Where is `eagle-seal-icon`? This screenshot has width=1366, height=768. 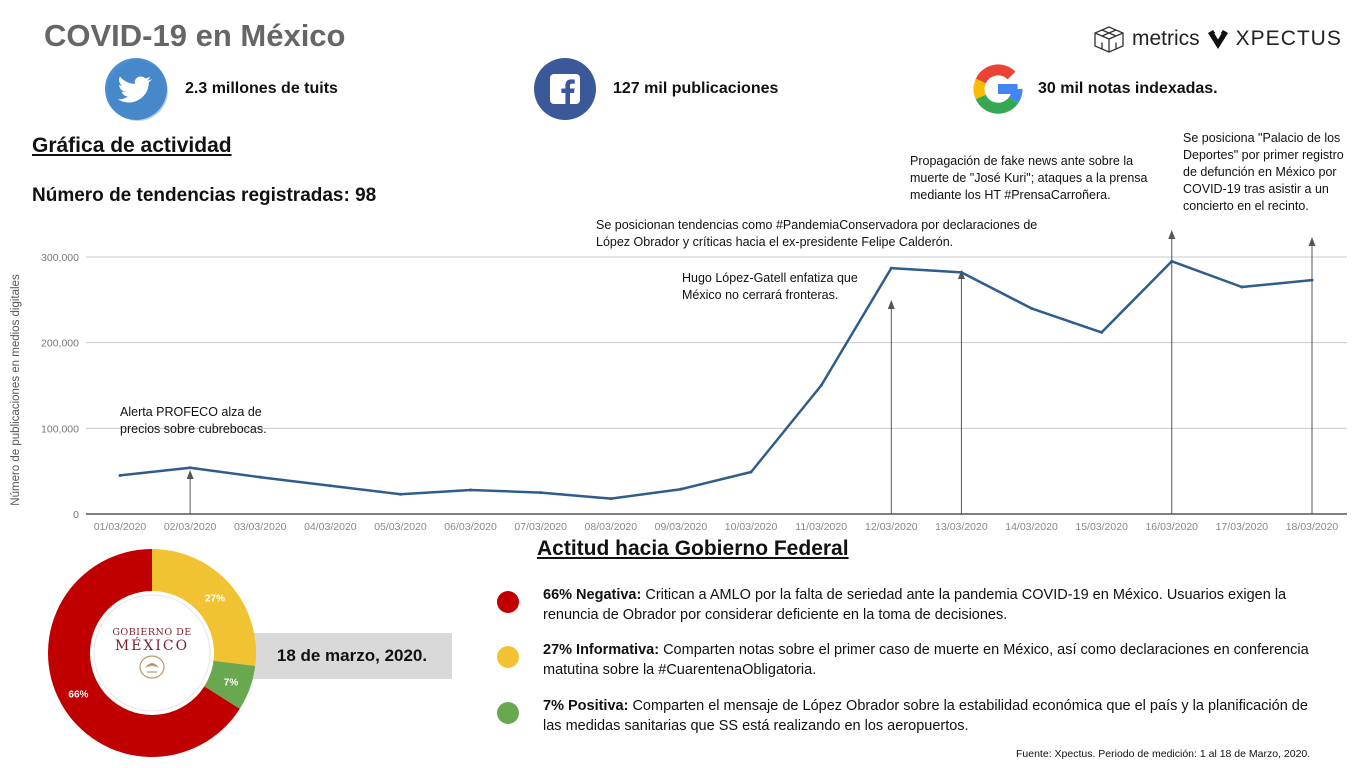
eagle-seal-icon is located at coordinates (152, 667).